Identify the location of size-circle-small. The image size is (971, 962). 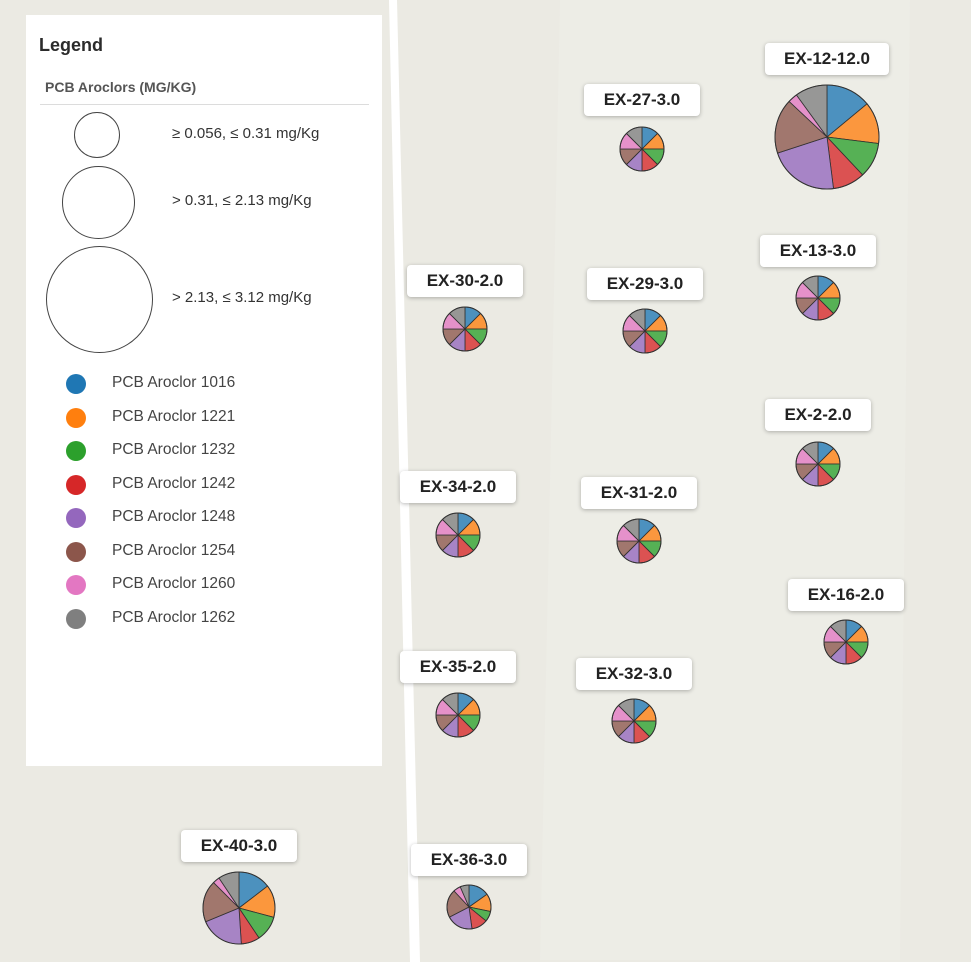
(97, 135).